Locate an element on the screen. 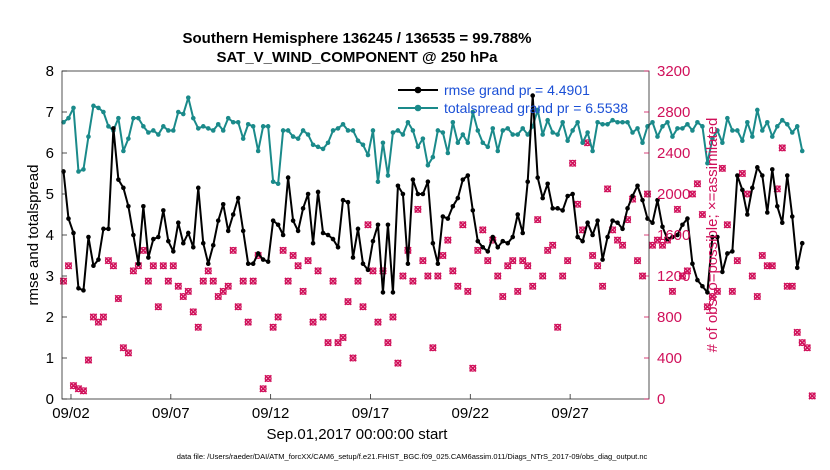  x-tick-label: 09/22 is located at coordinates (471, 413).